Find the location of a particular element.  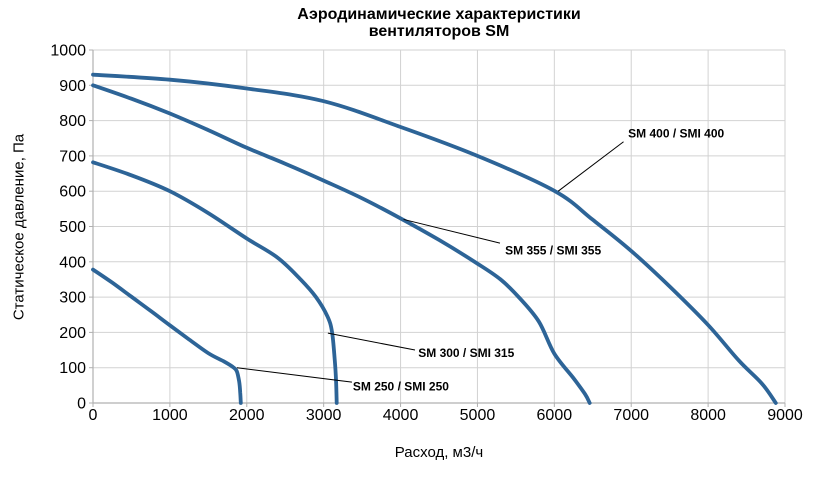

x-tick-label: 1000 is located at coordinates (170, 415).